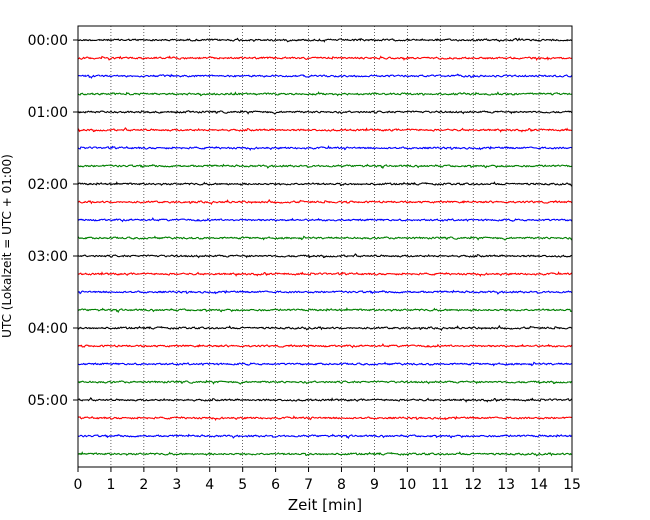 This screenshot has width=650, height=520. I want to click on x-tick-label: 5, so click(242, 485).